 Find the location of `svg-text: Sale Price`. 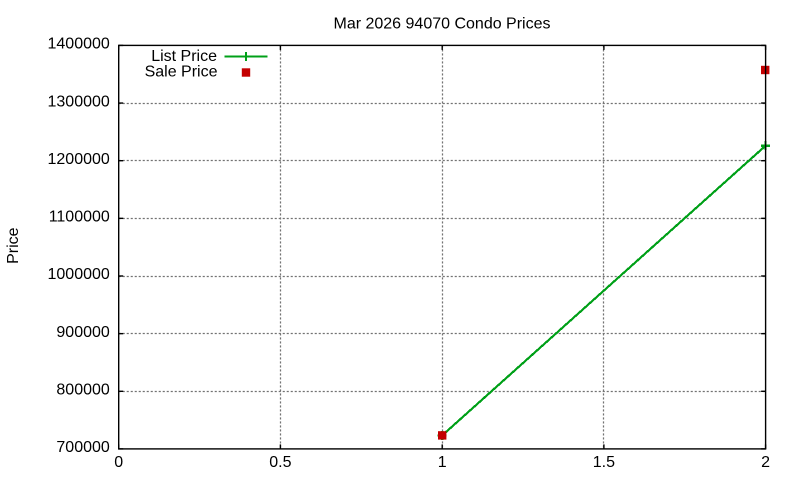

svg-text: Sale Price is located at coordinates (181, 72).